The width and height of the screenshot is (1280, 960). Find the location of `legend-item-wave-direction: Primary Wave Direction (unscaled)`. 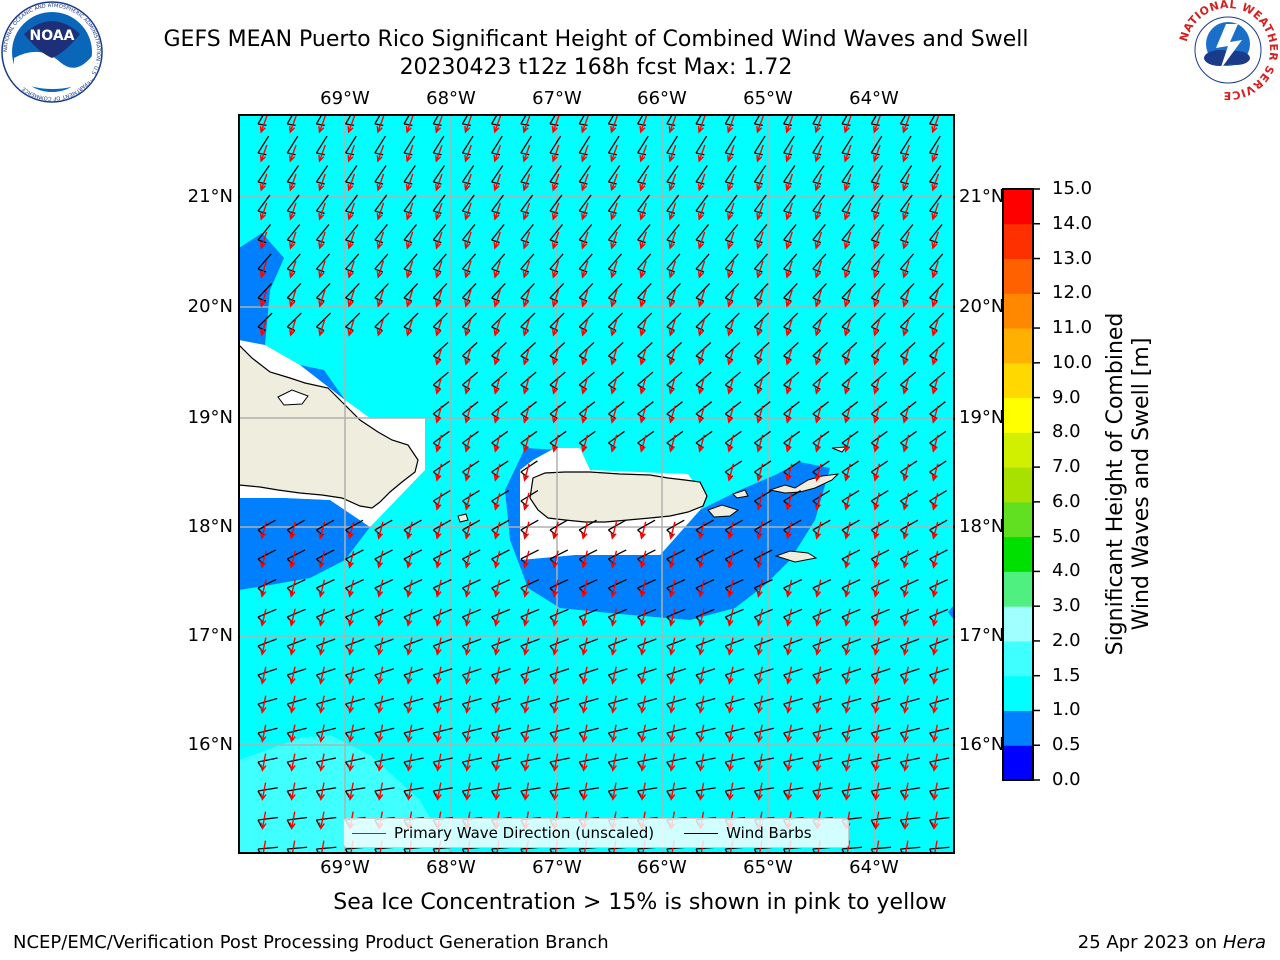

legend-item-wave-direction: Primary Wave Direction (unscaled) is located at coordinates (503, 833).